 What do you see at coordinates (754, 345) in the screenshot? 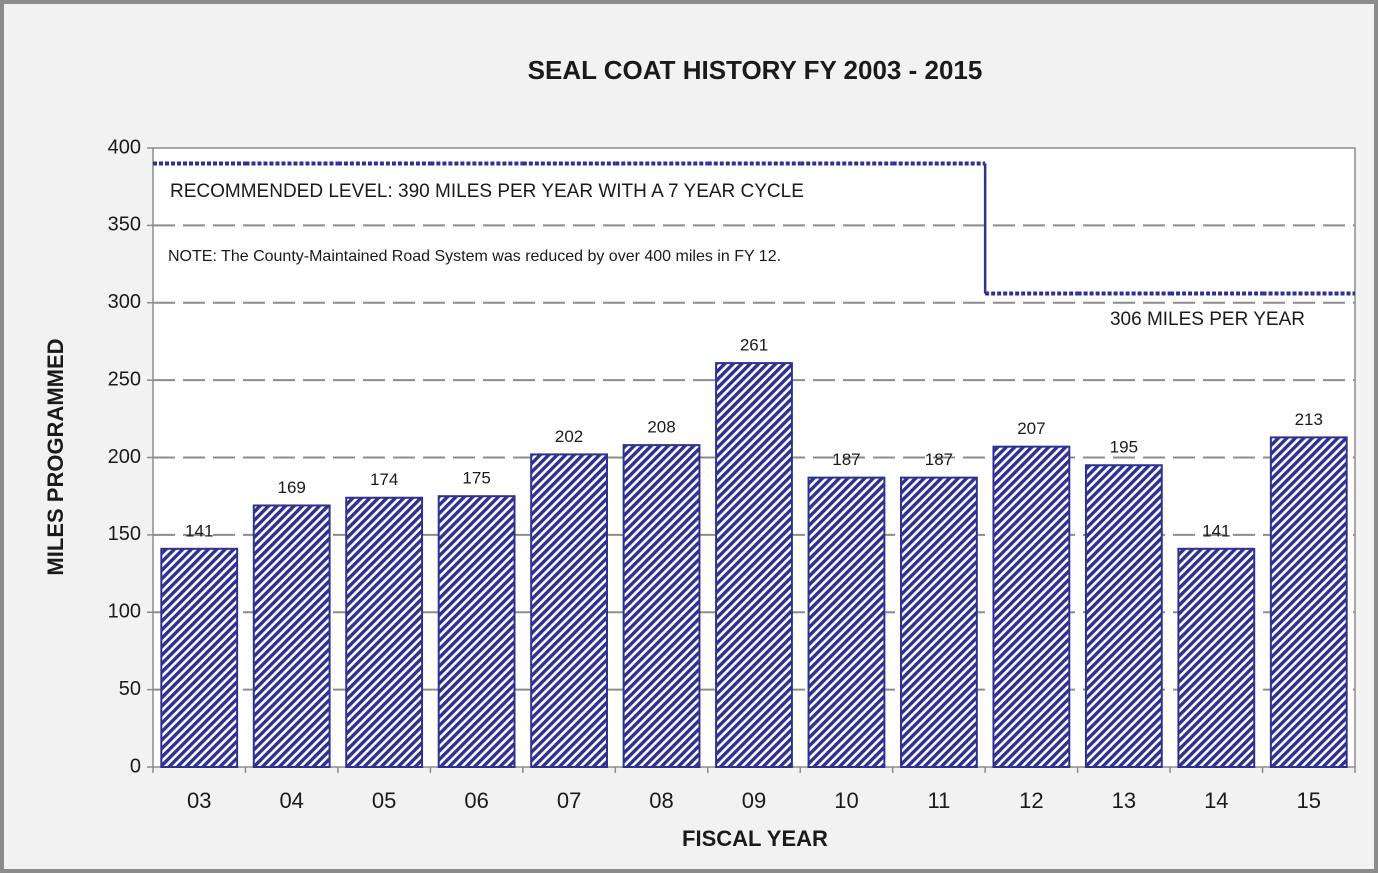
I see `data-label: 261` at bounding box center [754, 345].